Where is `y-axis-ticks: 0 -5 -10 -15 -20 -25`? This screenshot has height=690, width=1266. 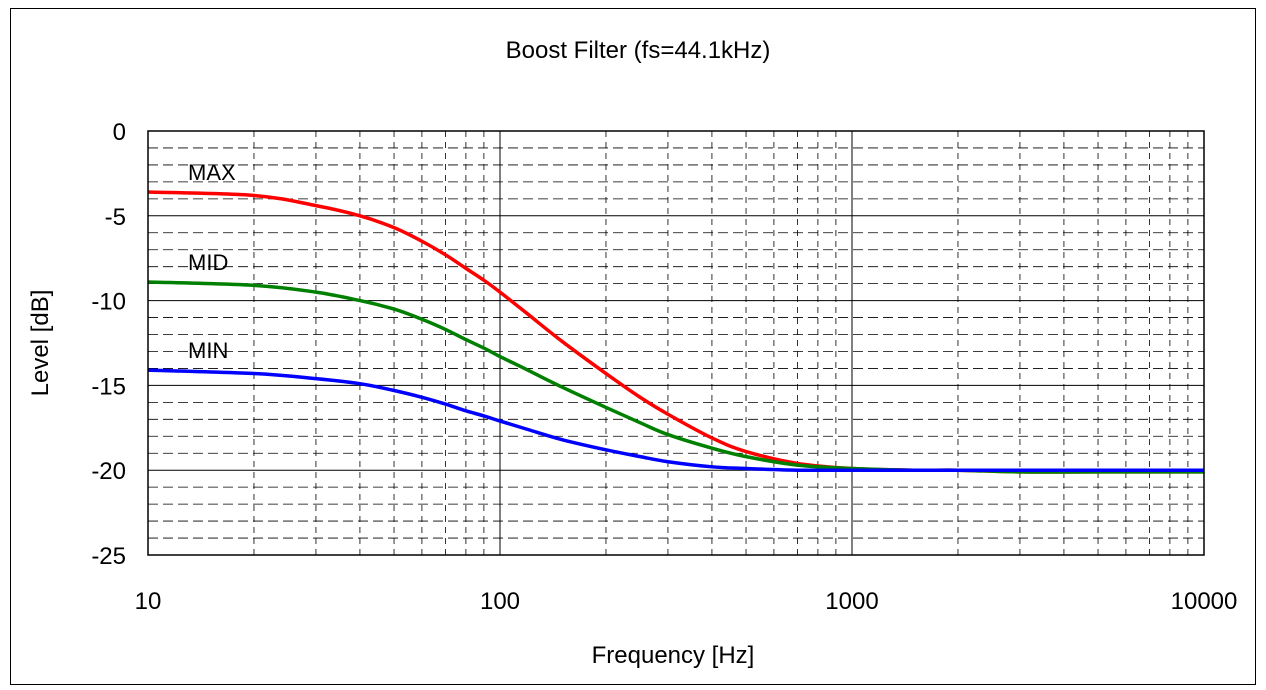
y-axis-ticks: 0 -5 -10 -15 -20 -25 is located at coordinates (108, 344).